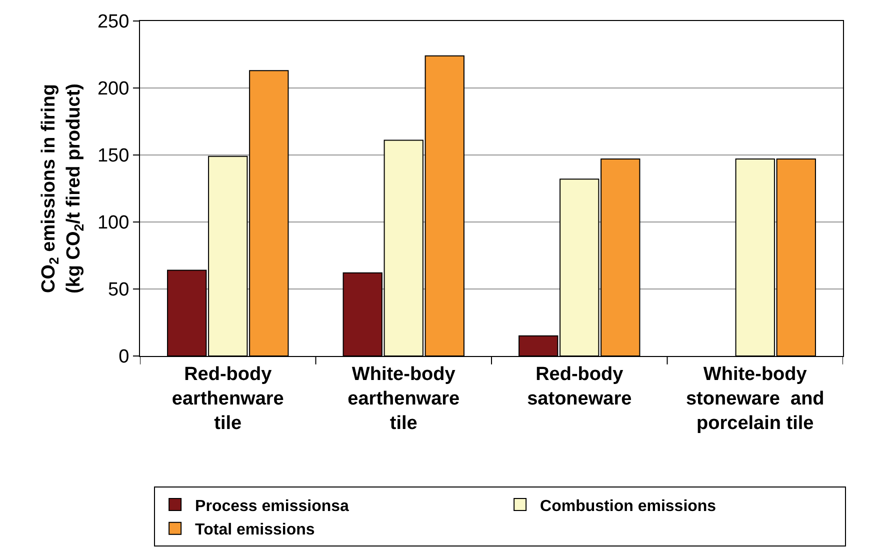 The image size is (873, 559). Describe the element at coordinates (124, 357) in the screenshot. I see `y-tick-label: 0` at that location.